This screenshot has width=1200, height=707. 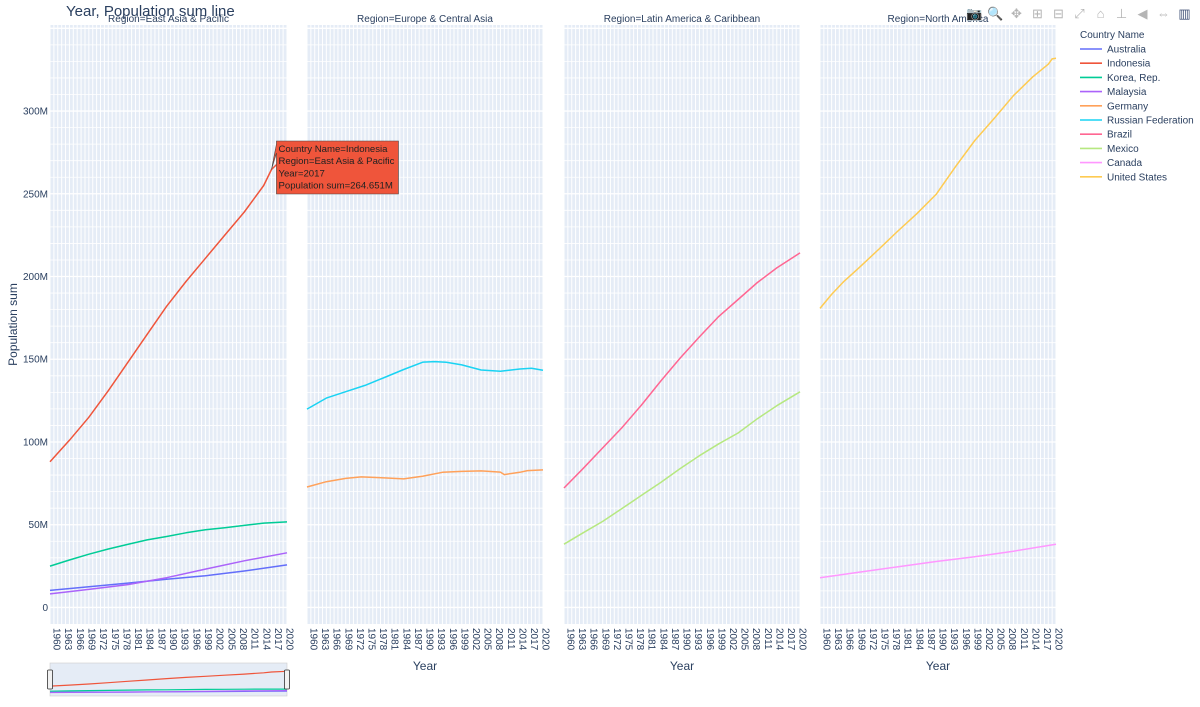 I want to click on range-slider-line-indonesia, so click(x=168, y=678).